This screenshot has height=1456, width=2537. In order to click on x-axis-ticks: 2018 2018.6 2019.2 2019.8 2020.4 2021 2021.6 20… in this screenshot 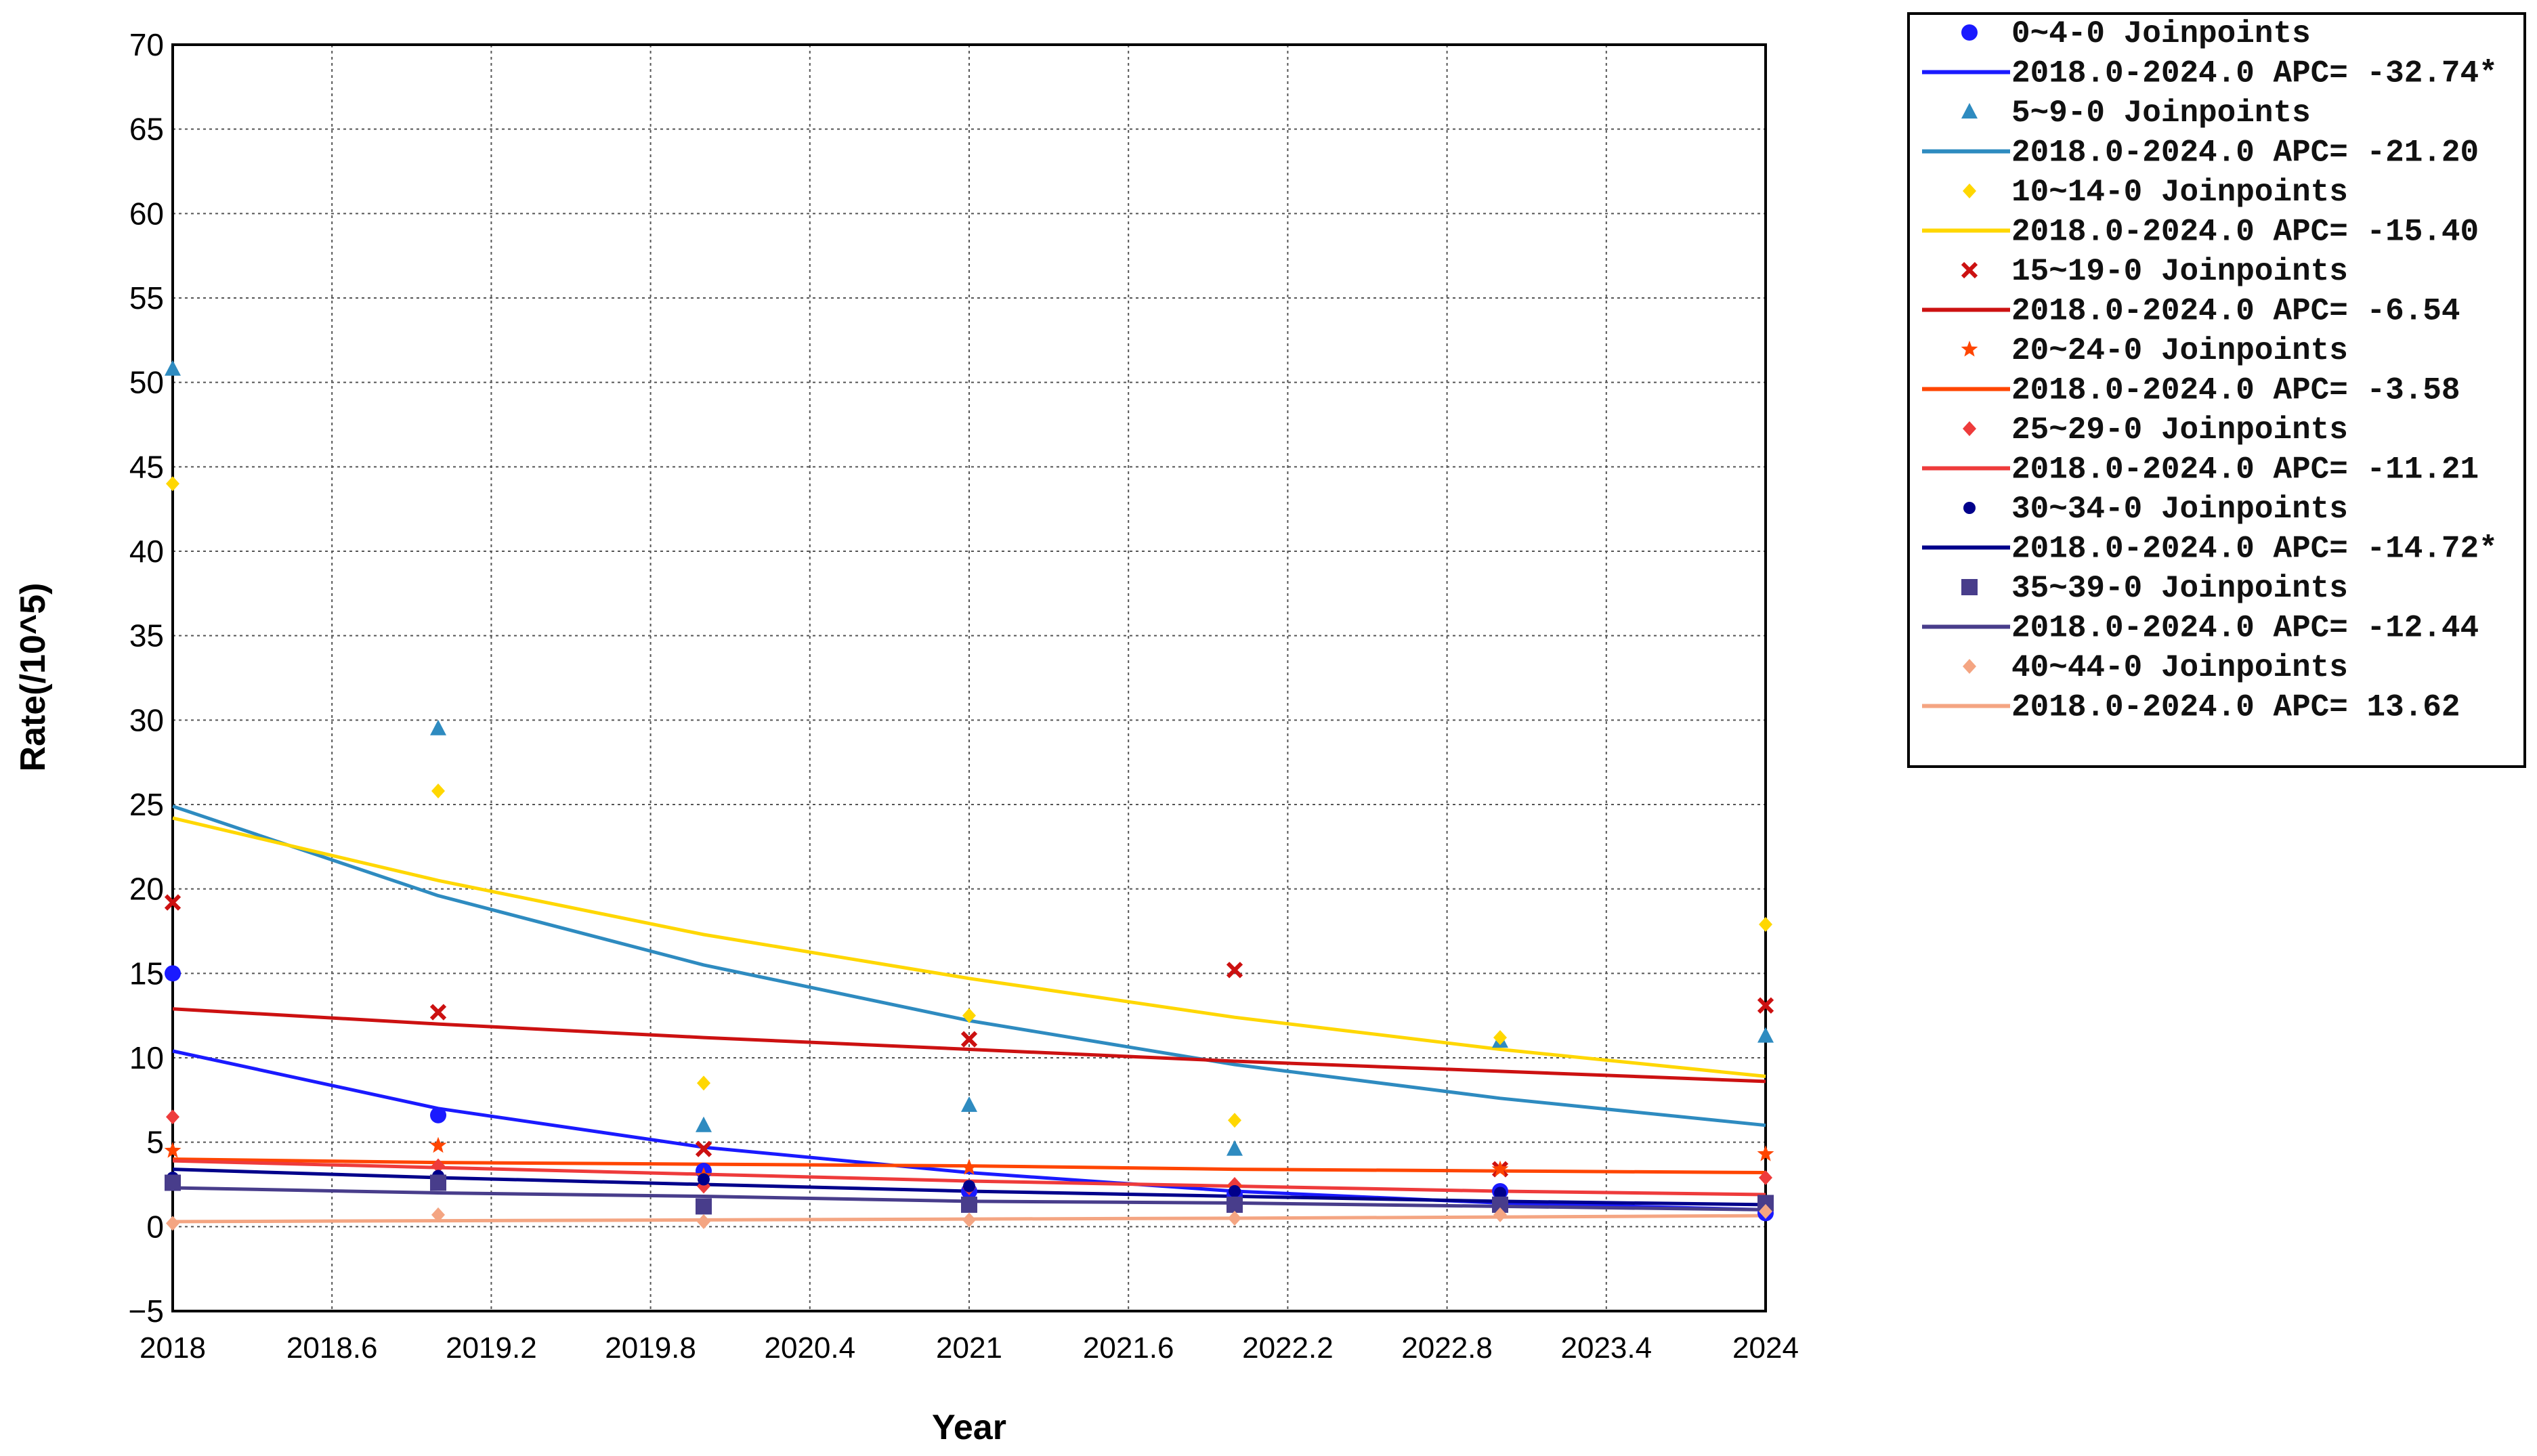, I will do `click(969, 1348)`.